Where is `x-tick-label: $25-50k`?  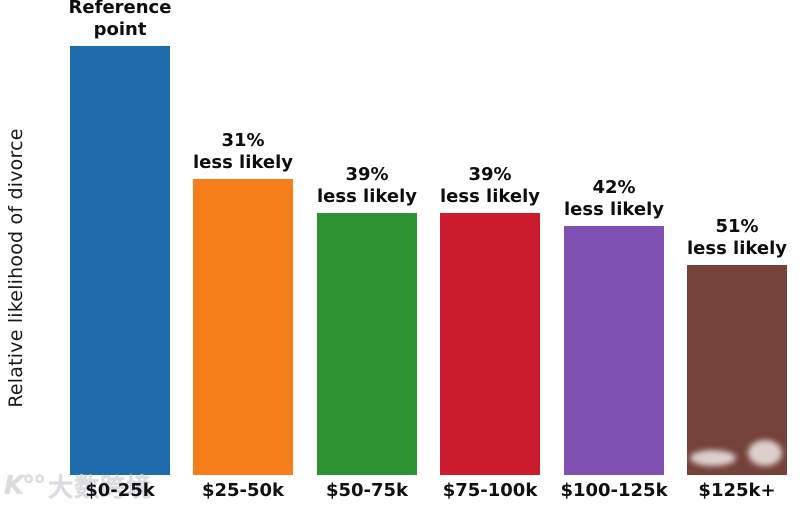 x-tick-label: $25-50k is located at coordinates (243, 490).